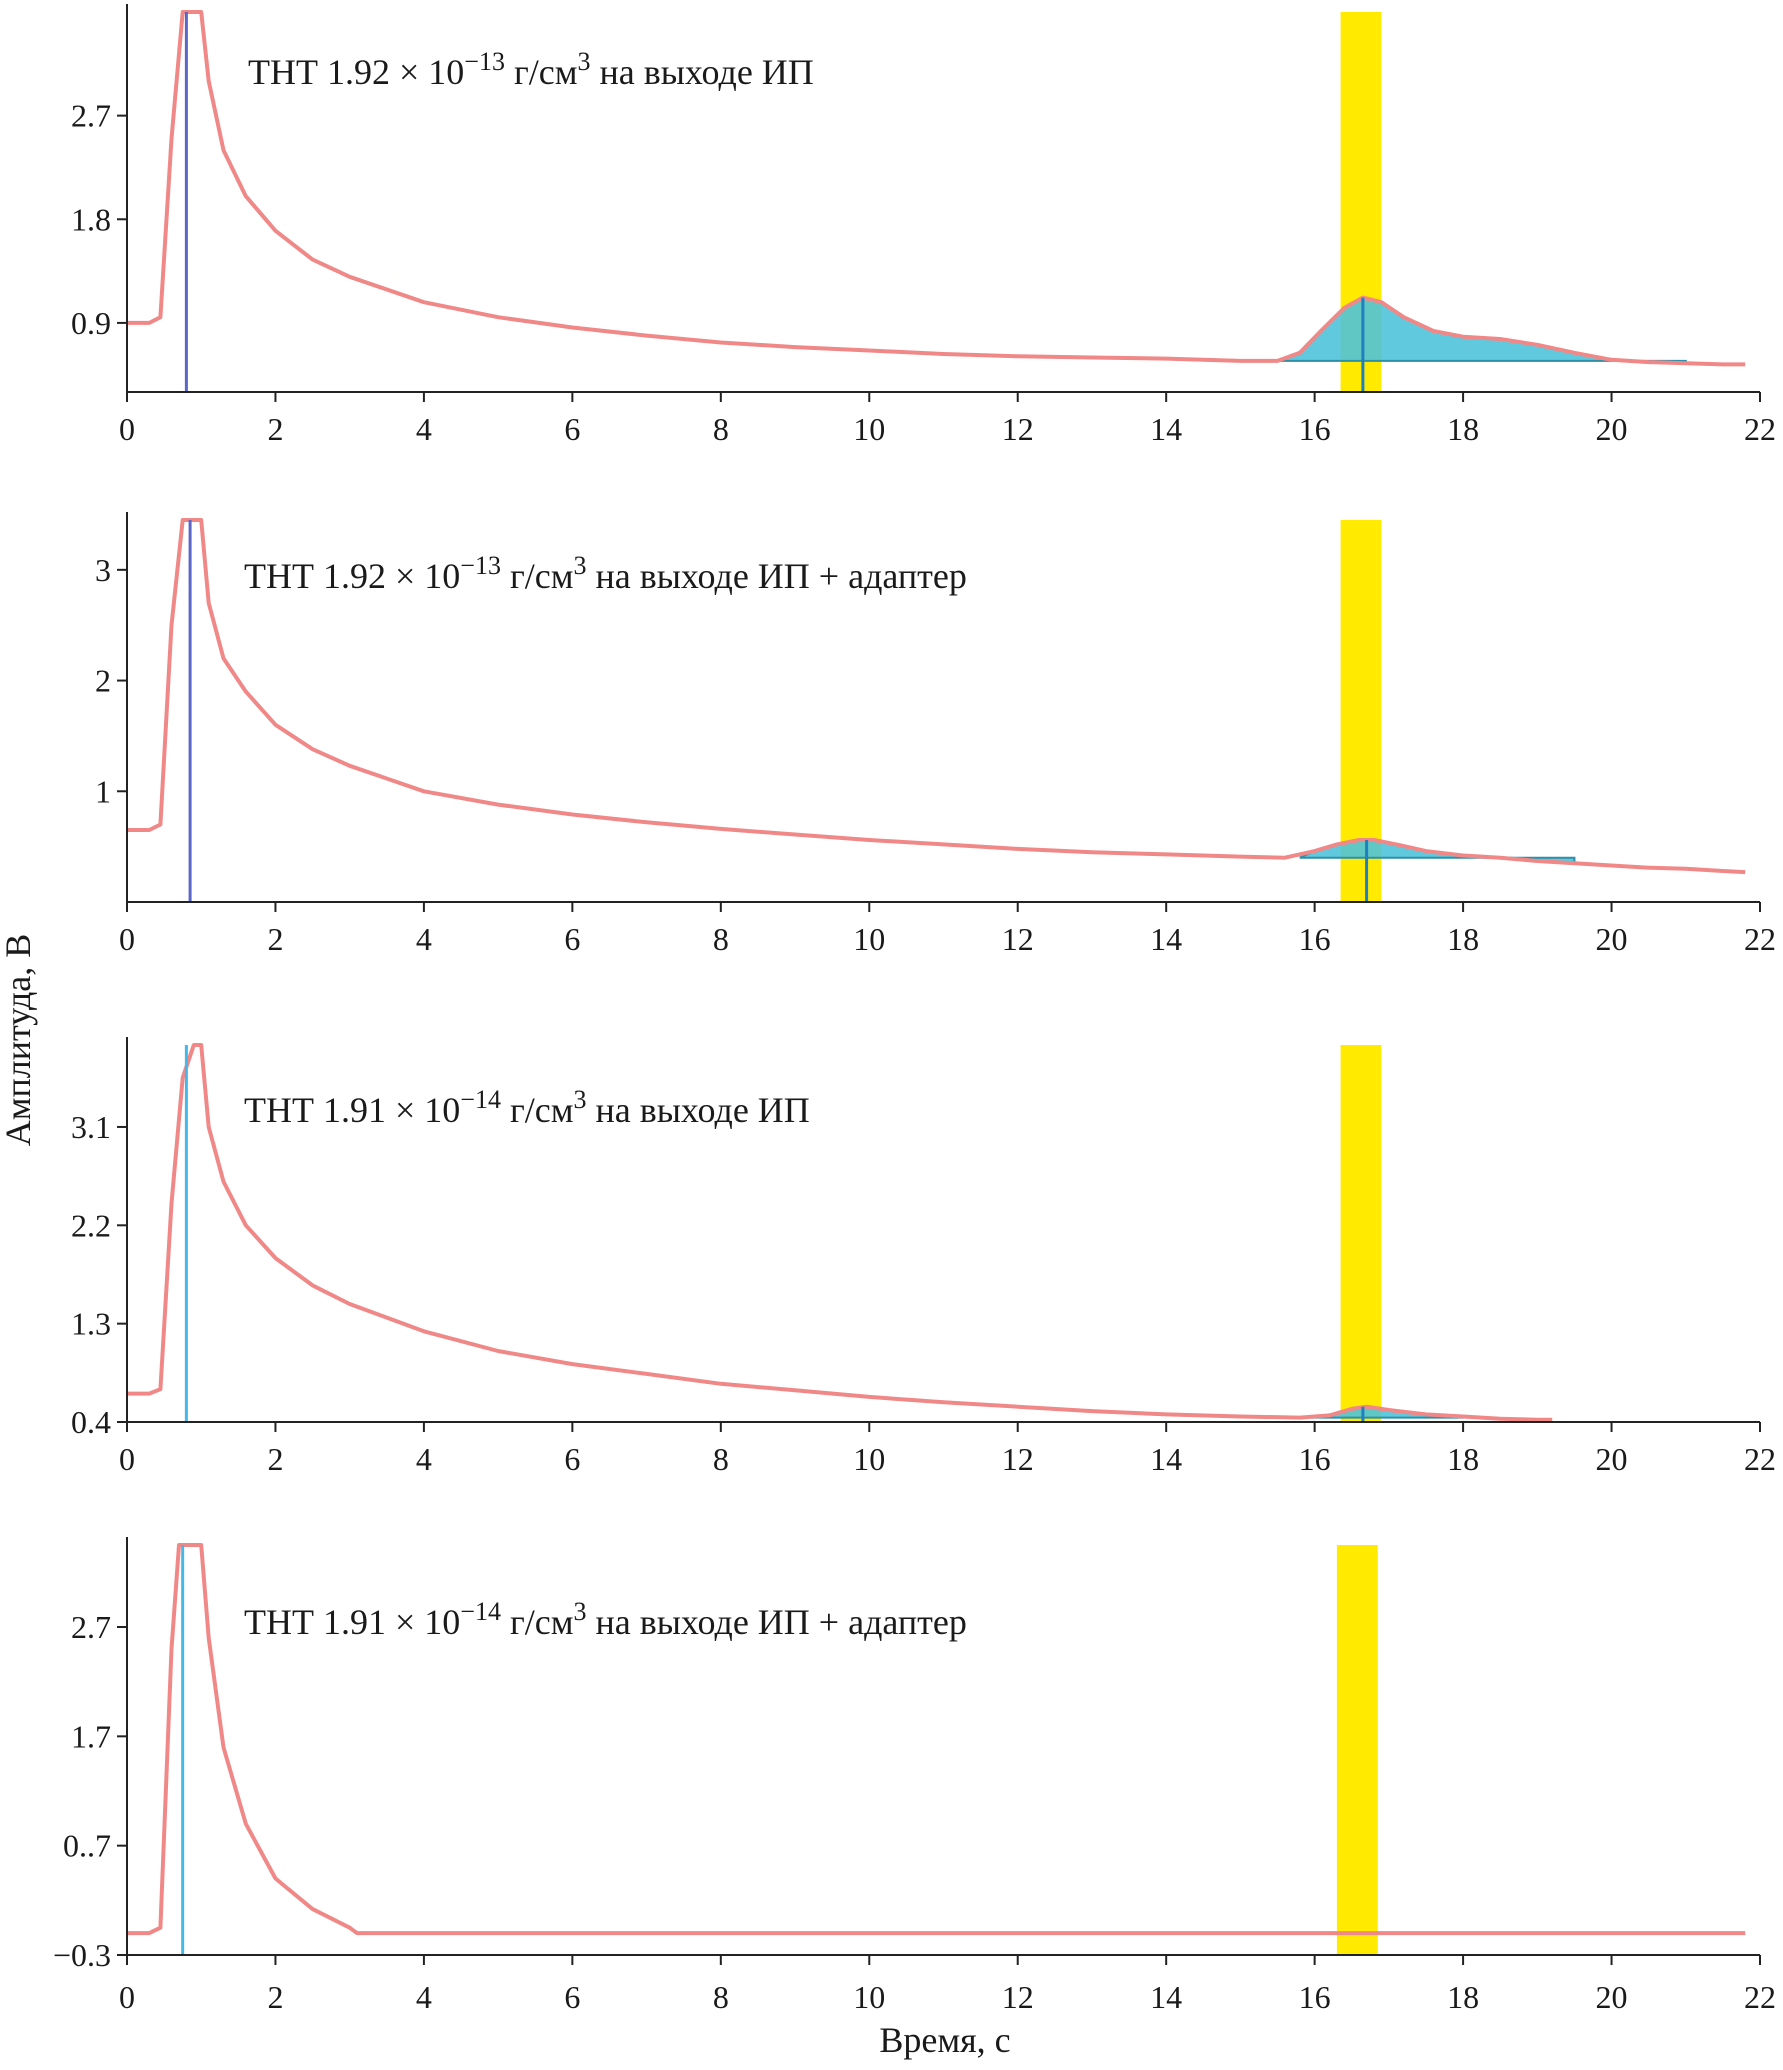 The image size is (1783, 2070). I want to click on panel-annotation: ТНТ 1.92 × 10−13 г/см3 на выходе ИП, so click(531, 69).